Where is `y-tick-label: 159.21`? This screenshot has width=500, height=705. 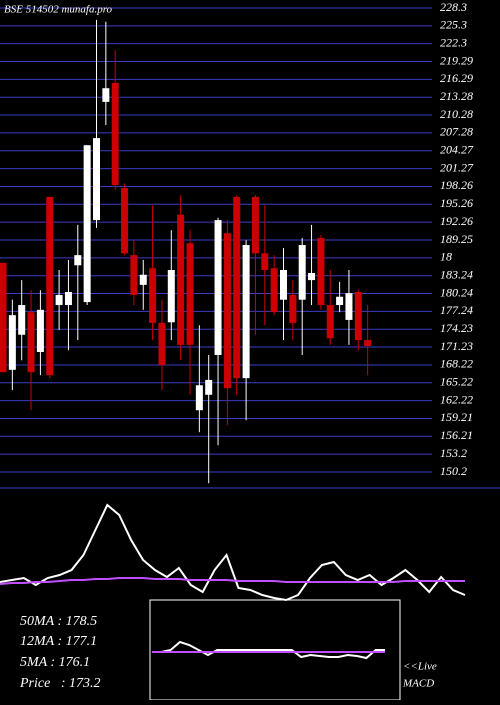 y-tick-label: 159.21 is located at coordinates (456, 417).